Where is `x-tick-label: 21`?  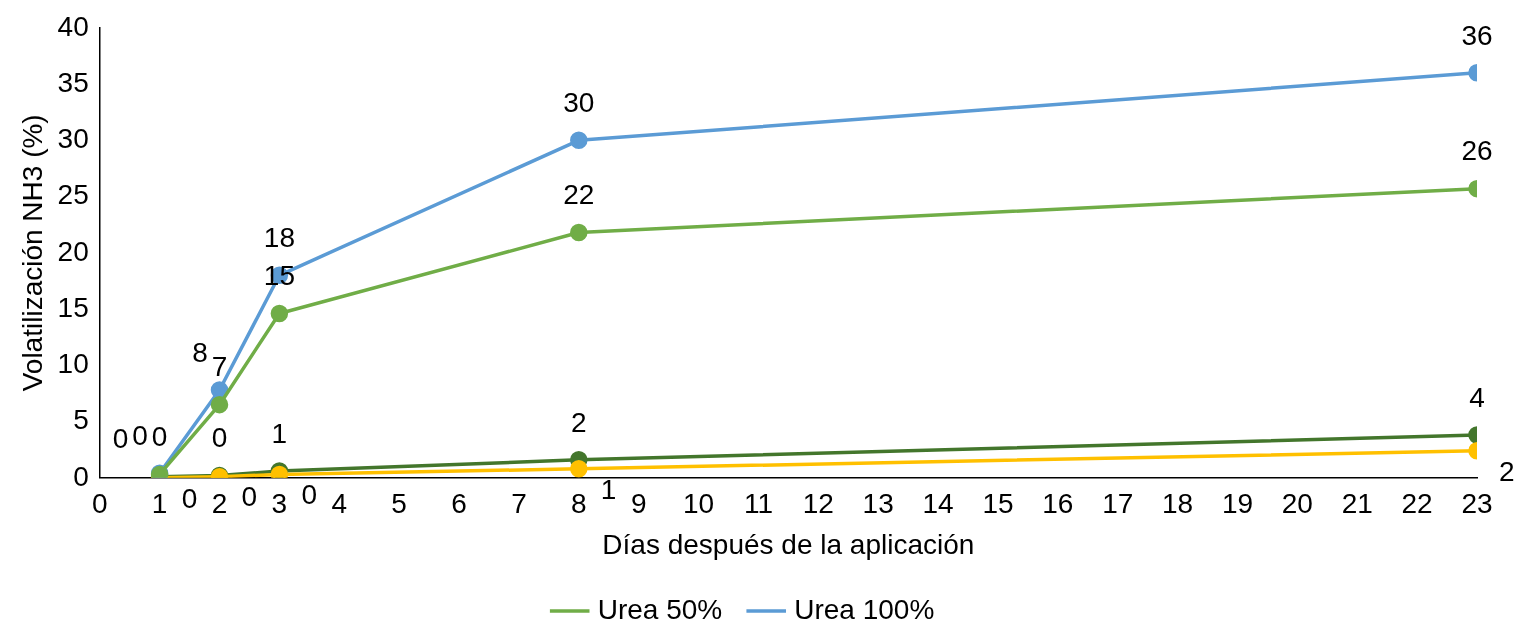 x-tick-label: 21 is located at coordinates (1357, 504).